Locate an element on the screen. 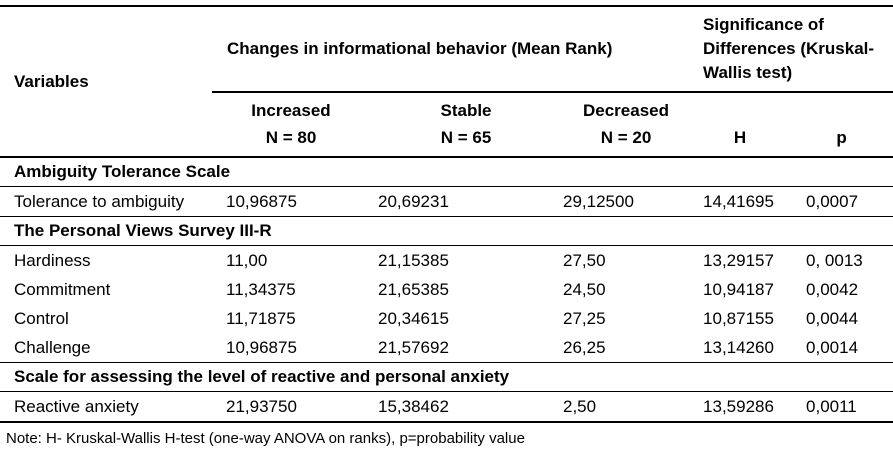 Image resolution: width=893 pixels, height=452 pixels. cell-p: 0, 0013 is located at coordinates (834, 260).